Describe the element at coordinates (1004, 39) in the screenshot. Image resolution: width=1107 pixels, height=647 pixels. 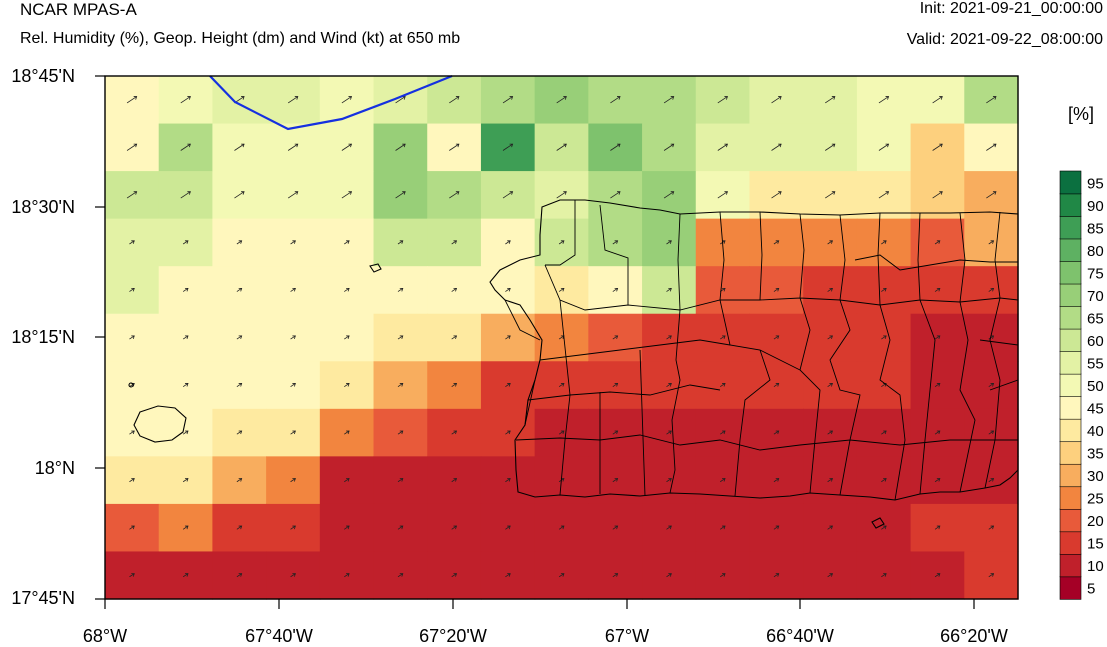
I see `valid-time: Valid: 2021-09-22_08:00:00` at that location.